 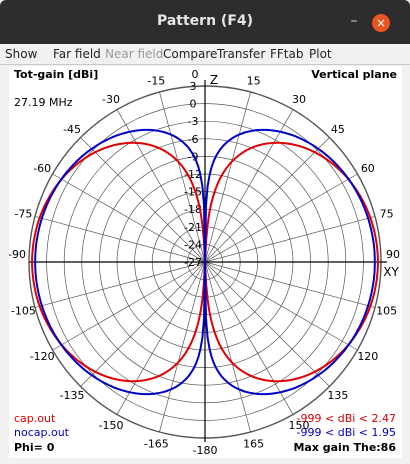 I want to click on angle-tick-label: -120, so click(x=42, y=356).